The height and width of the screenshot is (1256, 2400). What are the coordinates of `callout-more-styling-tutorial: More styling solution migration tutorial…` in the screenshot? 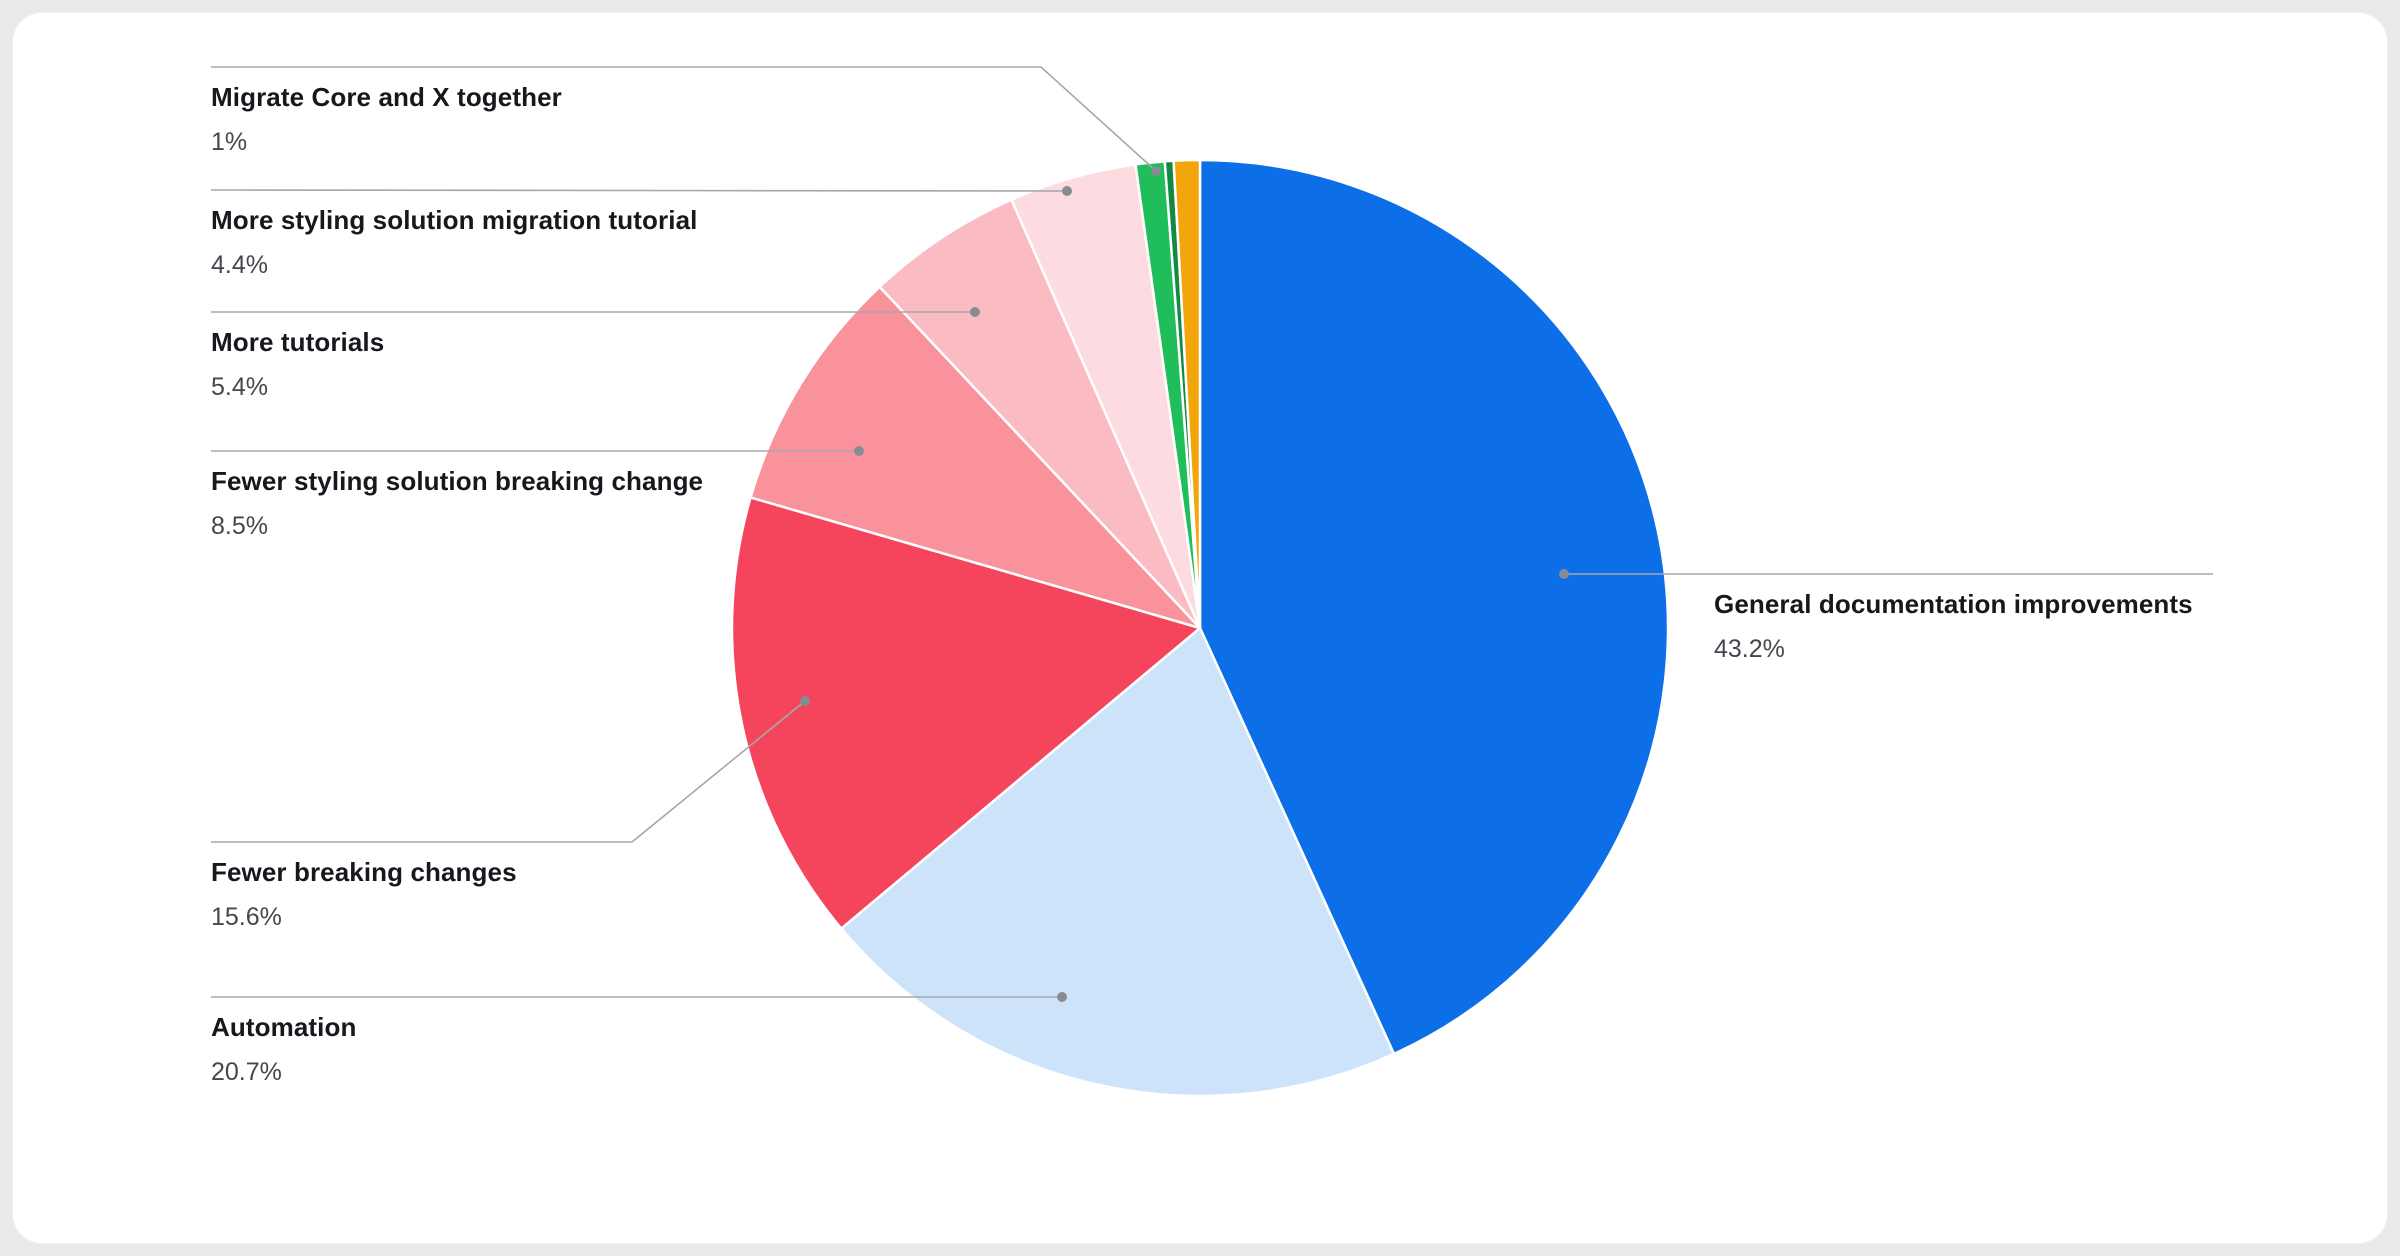 It's located at (454, 242).